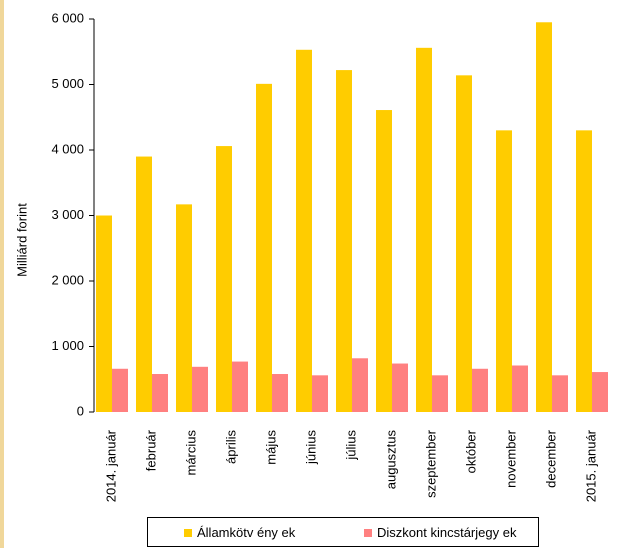 Image resolution: width=620 pixels, height=548 pixels. Describe the element at coordinates (550, 458) in the screenshot. I see `x-tick-label: december` at that location.